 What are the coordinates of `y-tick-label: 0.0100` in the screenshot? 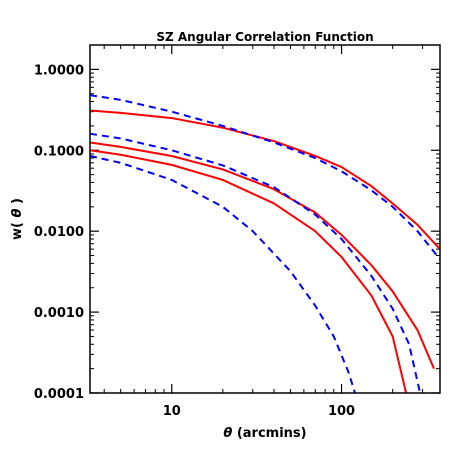 It's located at (59, 232).